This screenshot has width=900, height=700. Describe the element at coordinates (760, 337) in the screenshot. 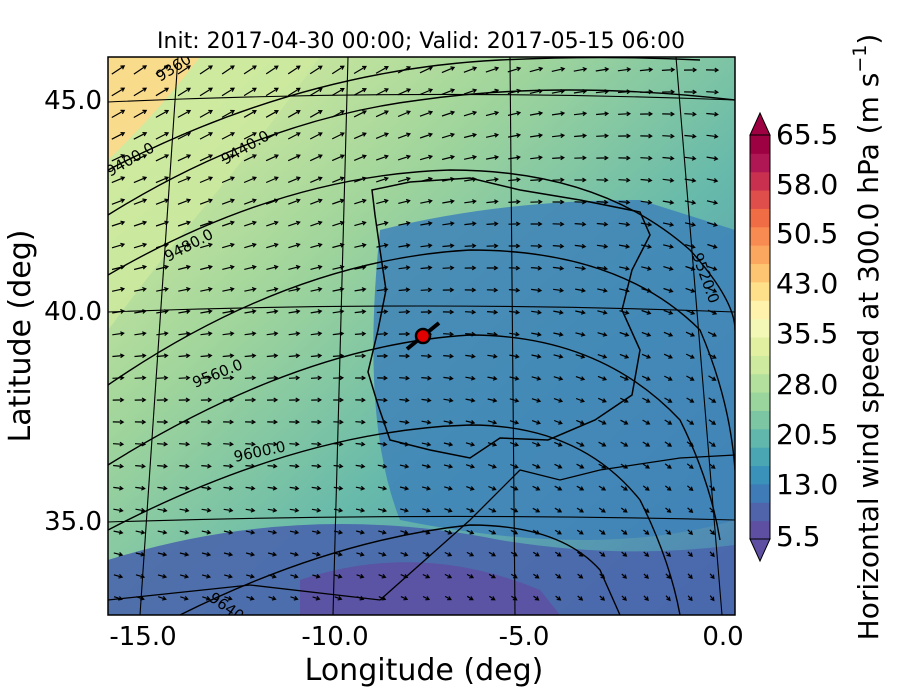

I see `colorbar-bands` at that location.